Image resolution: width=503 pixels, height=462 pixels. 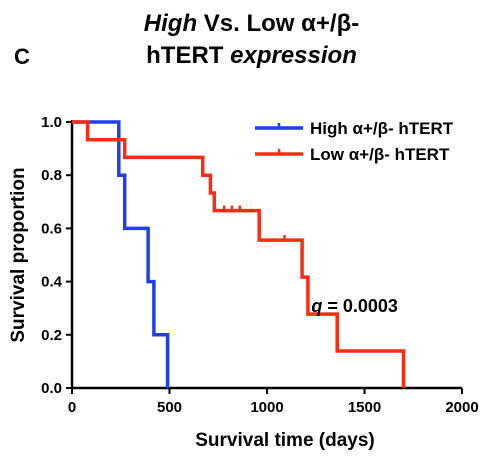 I want to click on legend-label-2: Low α+/β- hTERT, so click(x=380, y=154).